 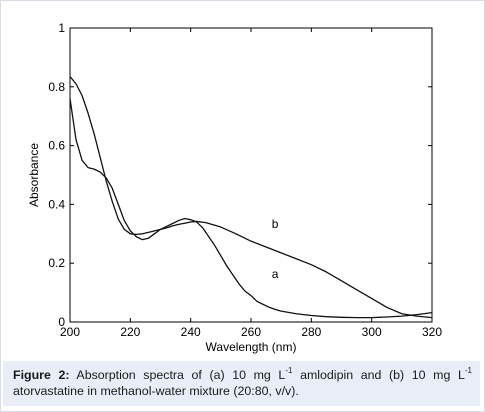 What do you see at coordinates (130, 332) in the screenshot?
I see `x-tick-label: 220` at bounding box center [130, 332].